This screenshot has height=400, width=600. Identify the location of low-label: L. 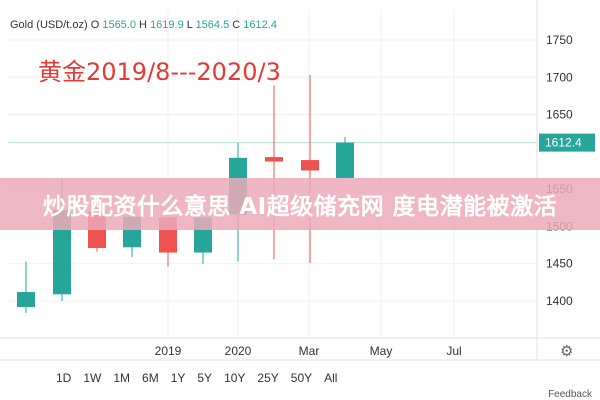
(189, 25).